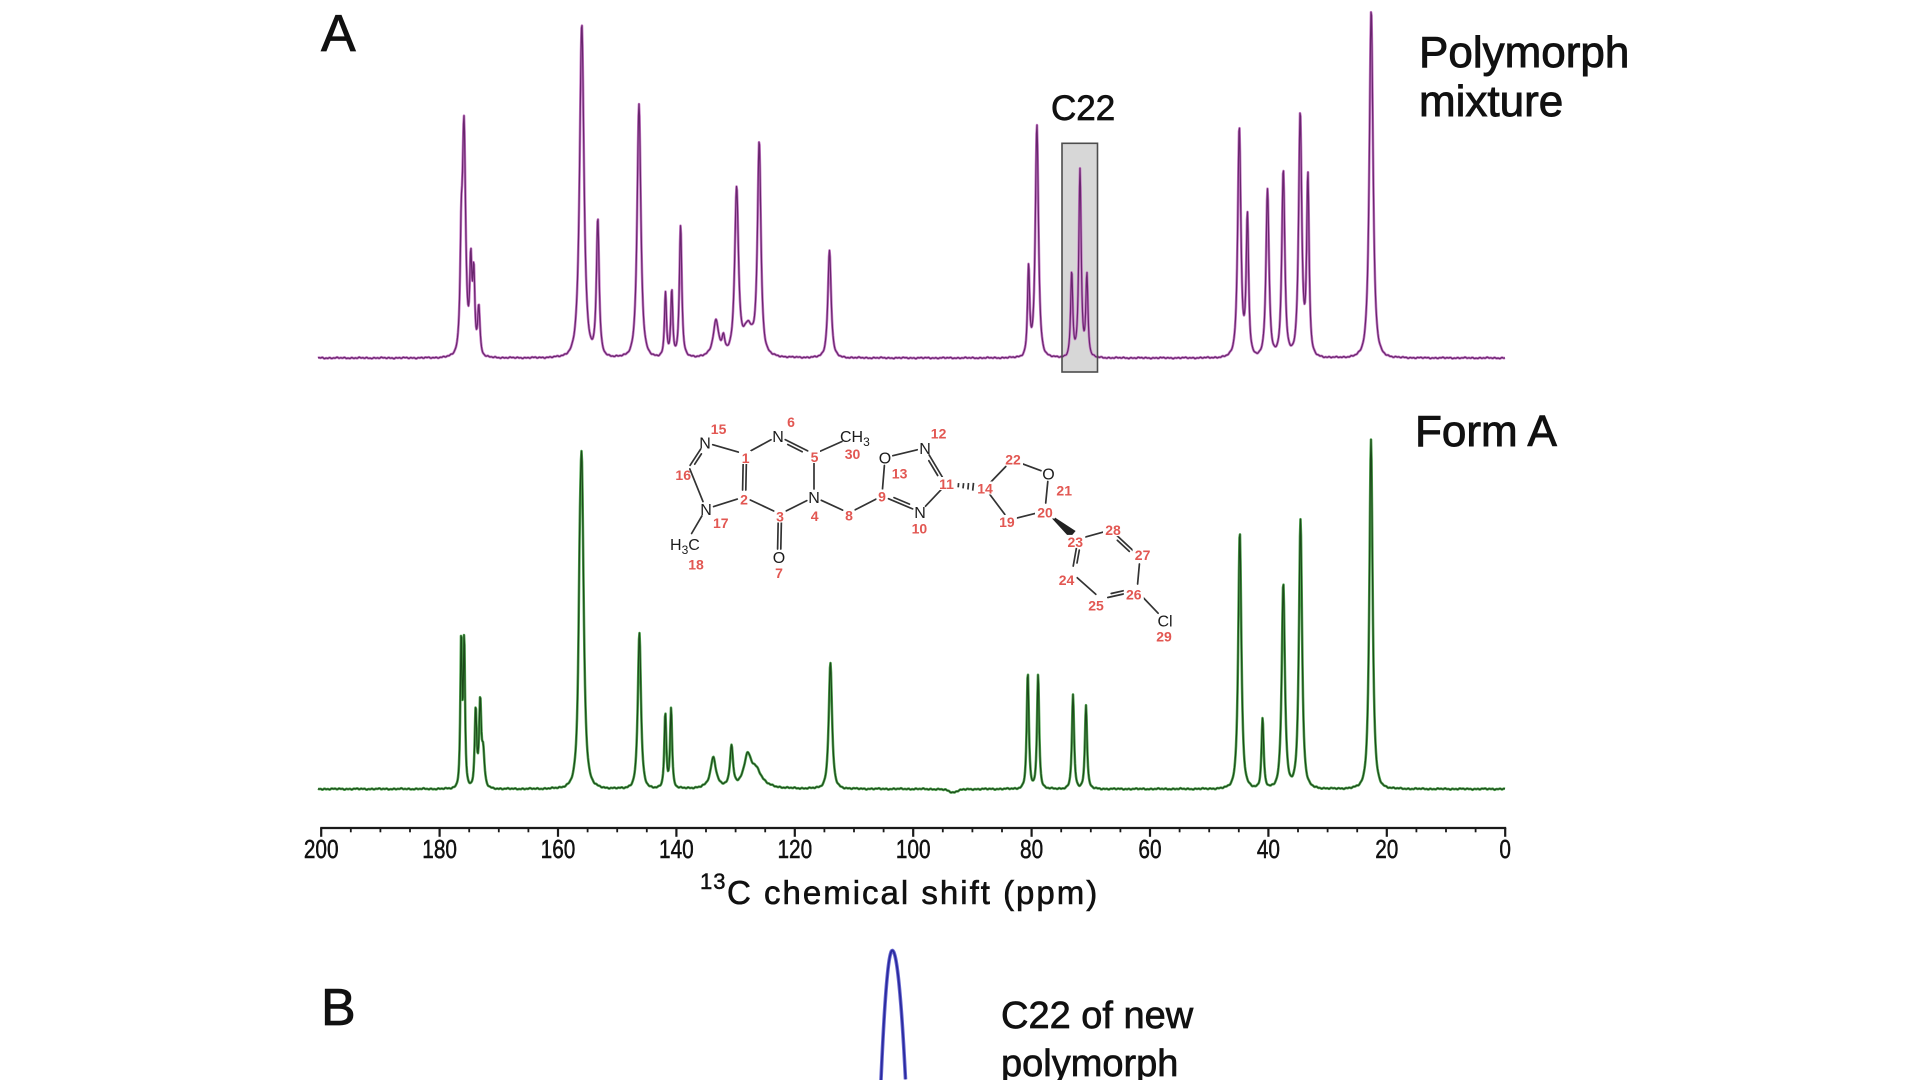  What do you see at coordinates (794, 849) in the screenshot?
I see `svg-text: 120` at bounding box center [794, 849].